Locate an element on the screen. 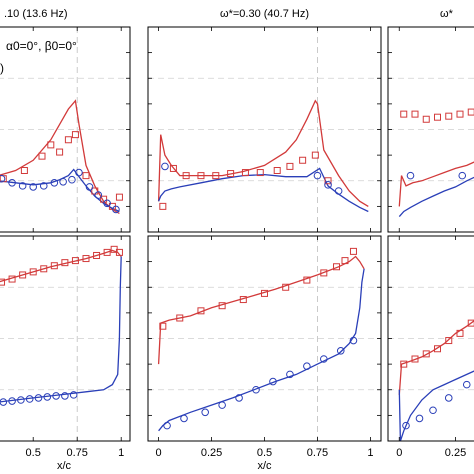  panel-bottom-left: 0.5 0.75 1 x/c is located at coordinates (65, 353).